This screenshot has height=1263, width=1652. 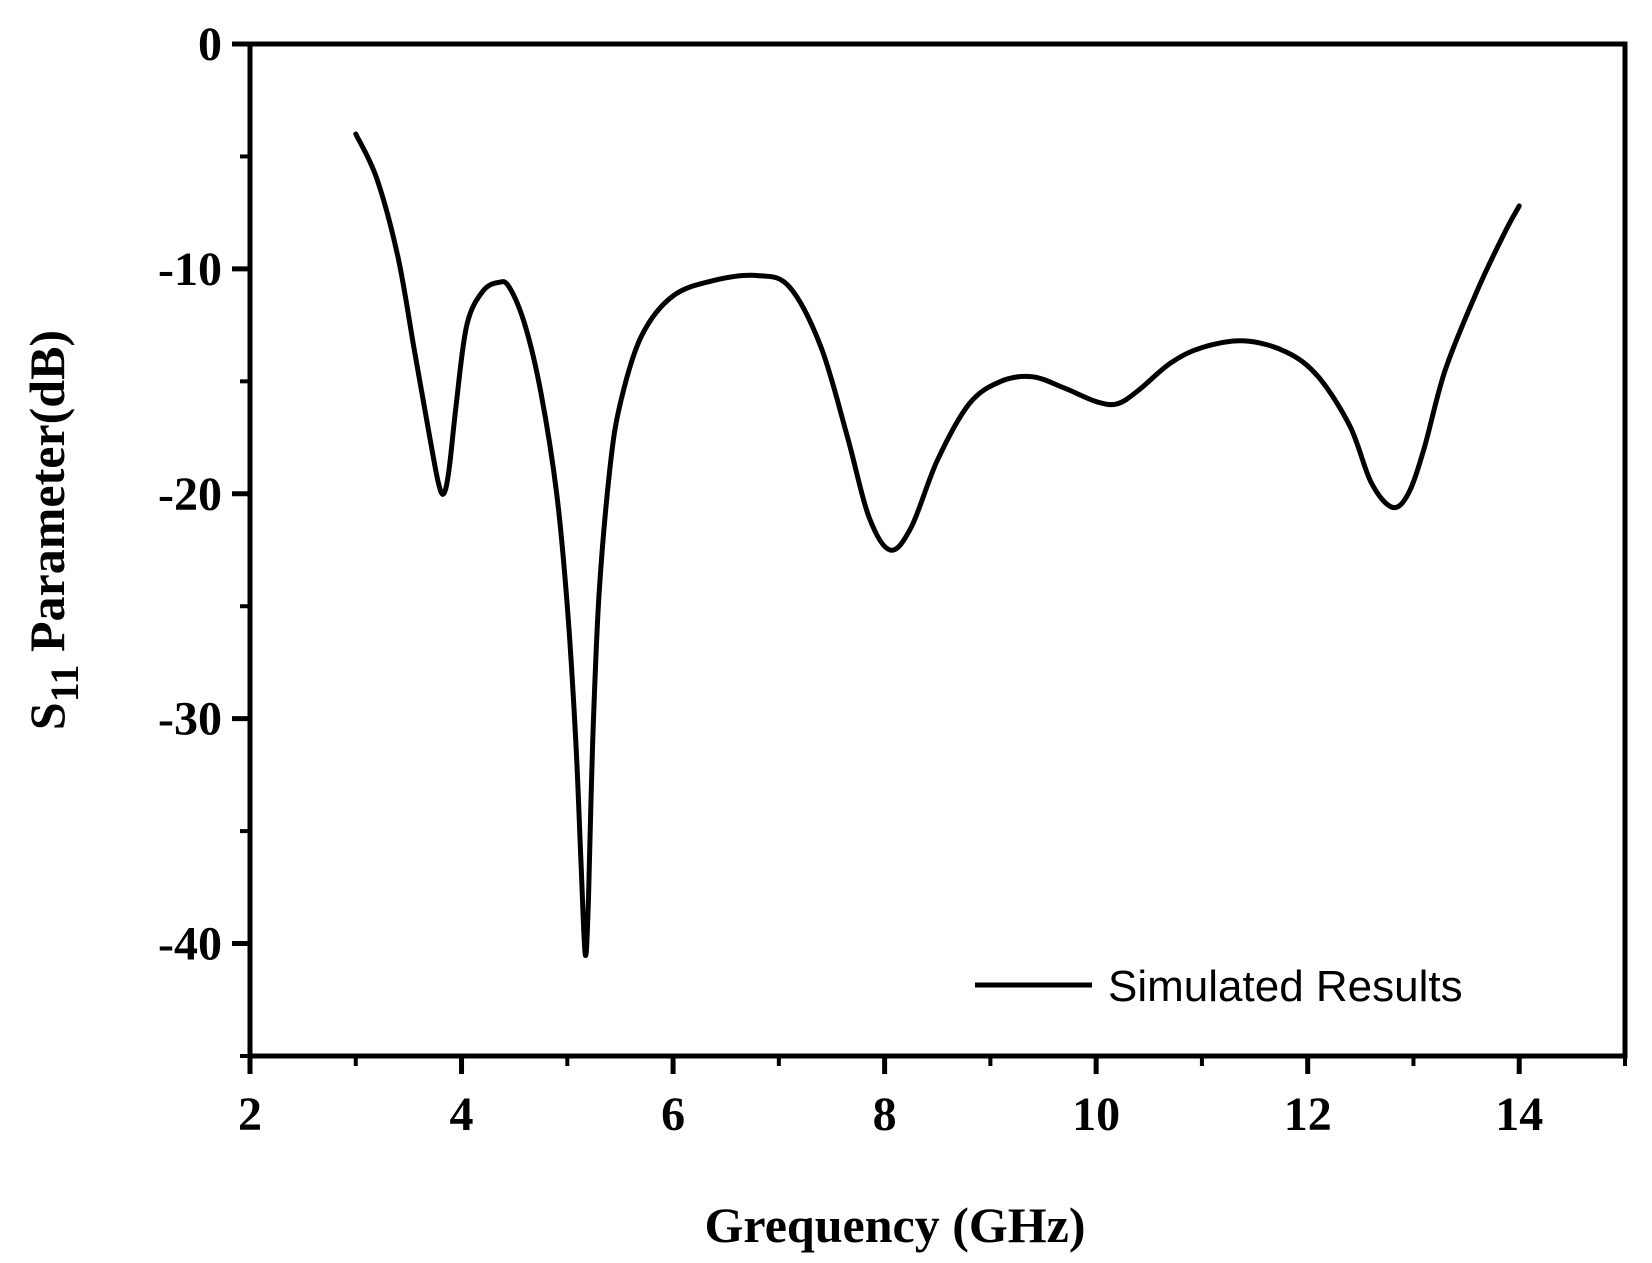 What do you see at coordinates (884, 1065) in the screenshot?
I see `x-major-ticks` at bounding box center [884, 1065].